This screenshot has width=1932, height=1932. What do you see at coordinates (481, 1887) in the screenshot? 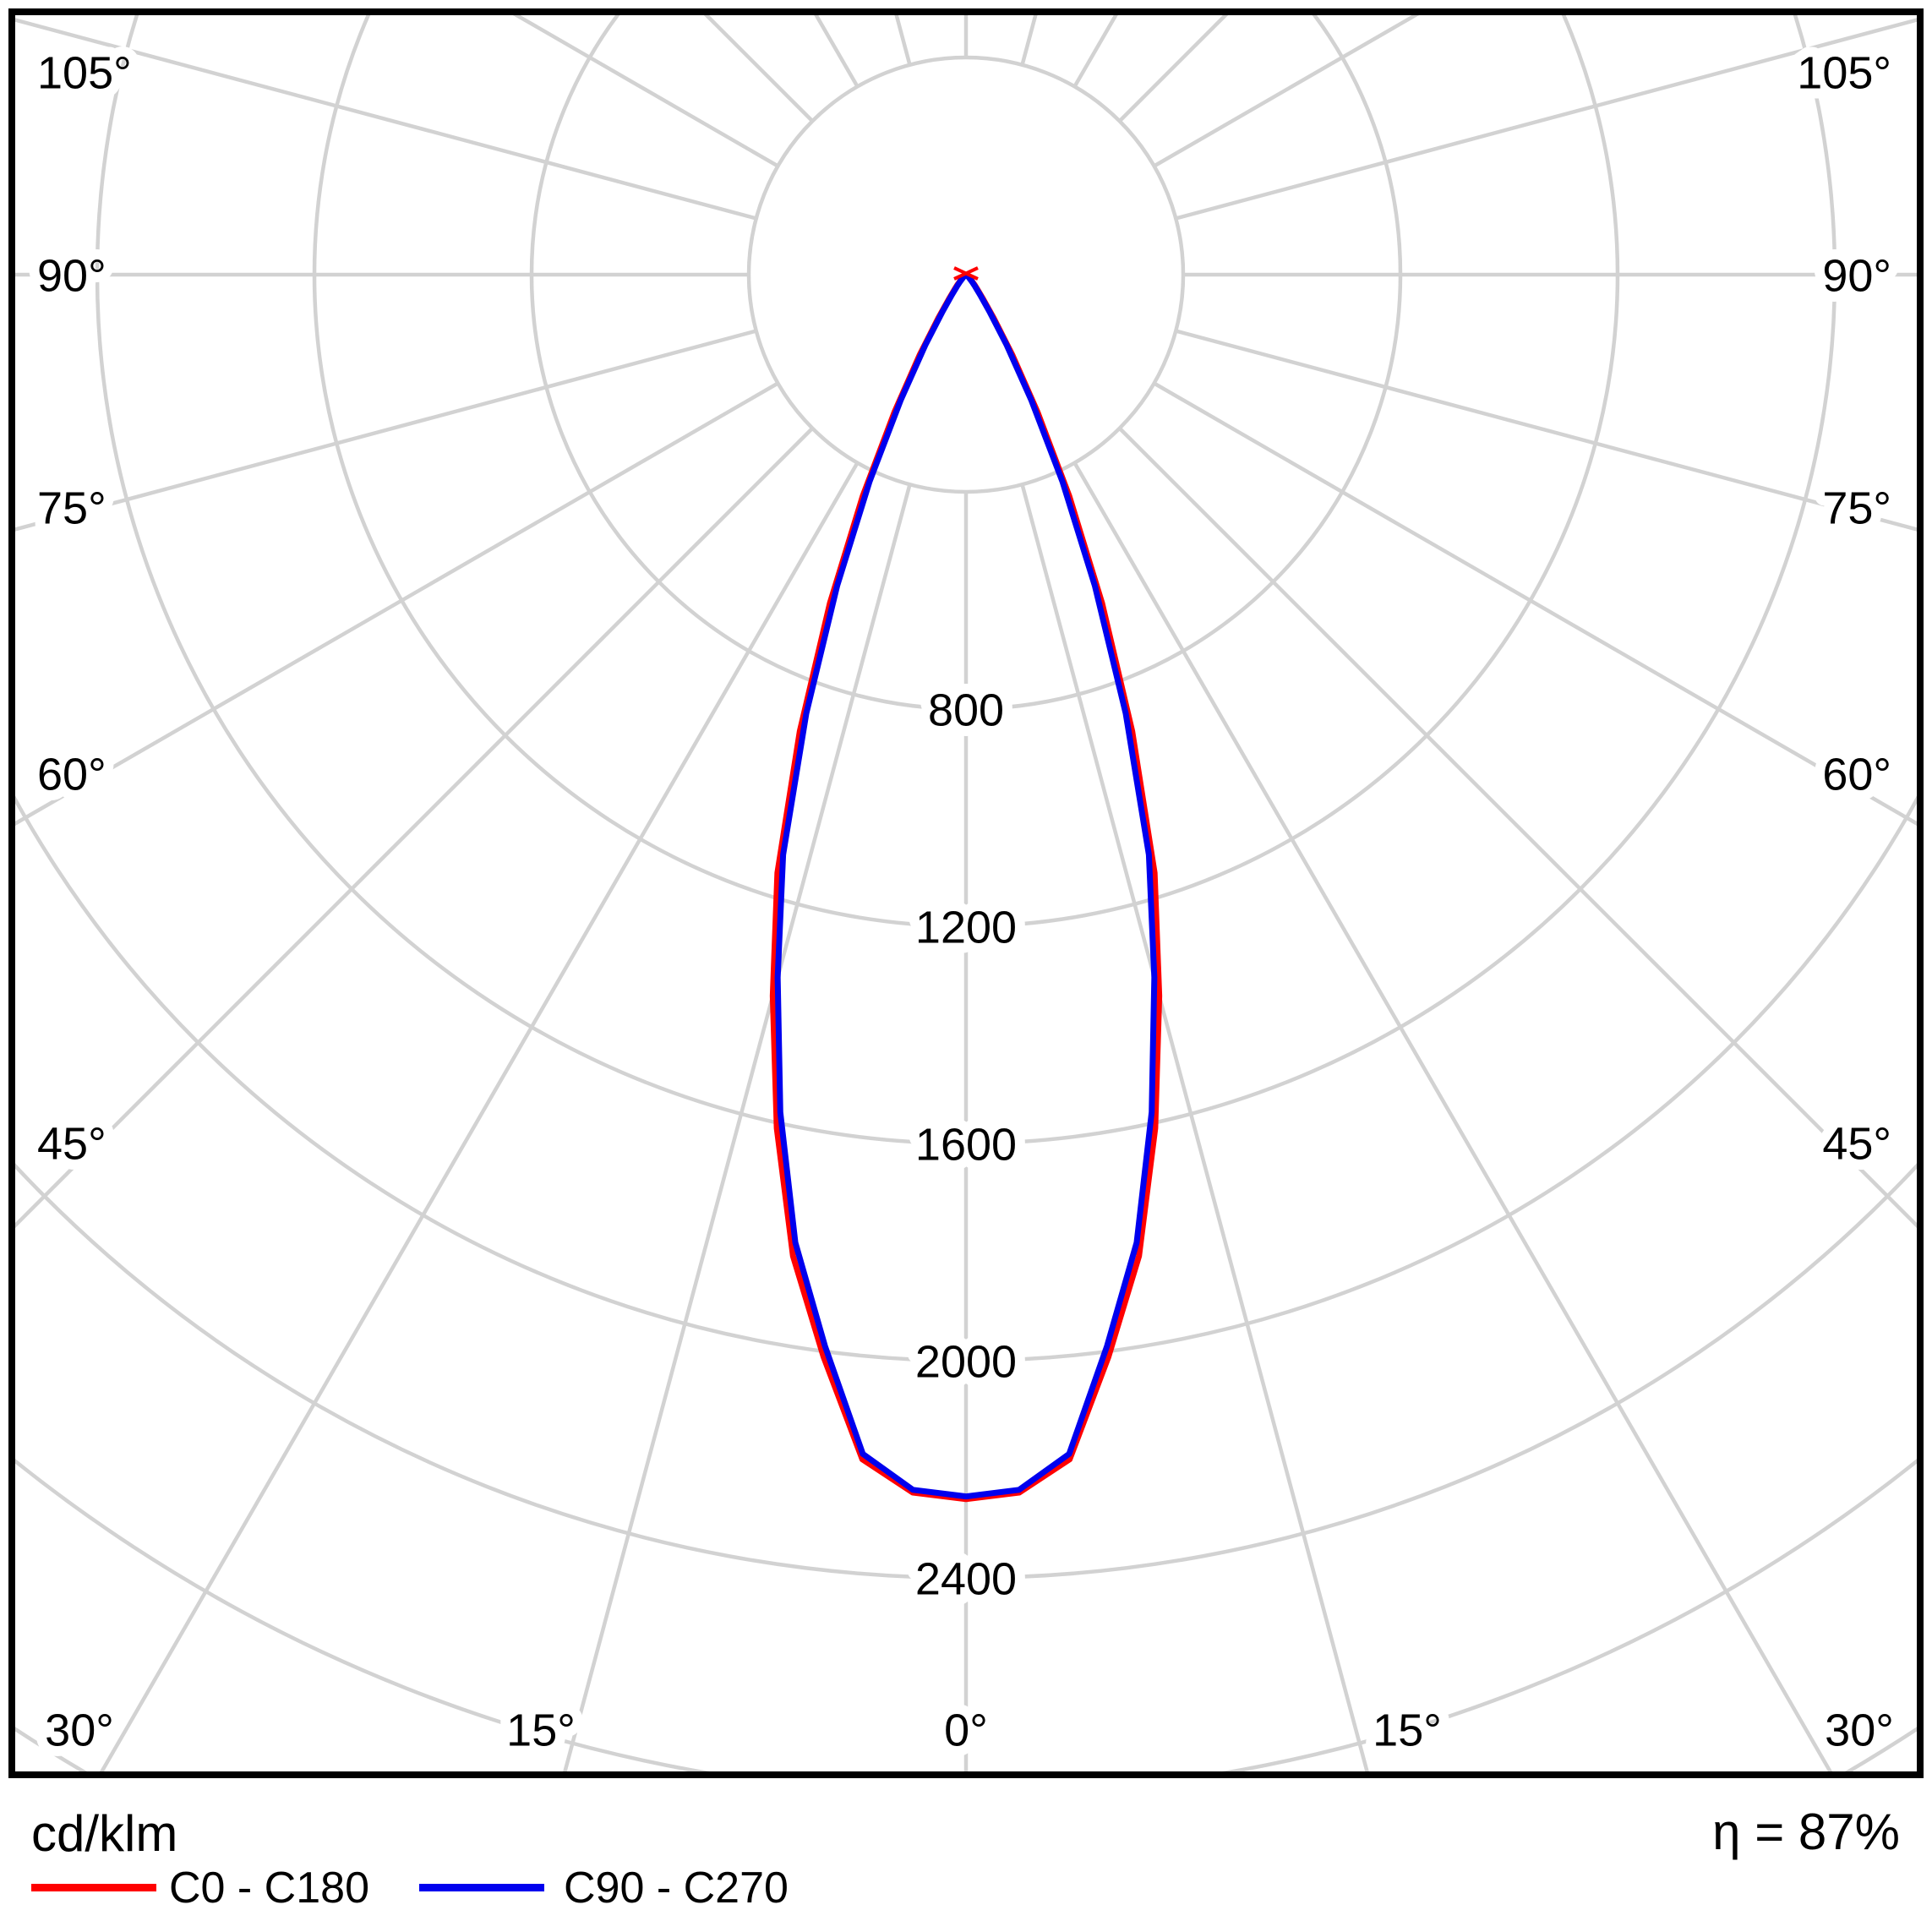
I see `legend-line-c90-icon` at bounding box center [481, 1887].